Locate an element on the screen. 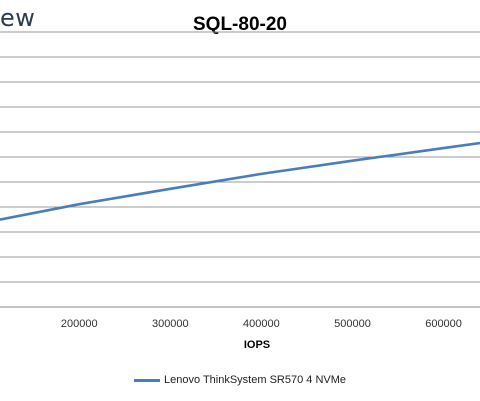 This screenshot has width=480, height=401. x-tick-label: 400000 is located at coordinates (261, 324).